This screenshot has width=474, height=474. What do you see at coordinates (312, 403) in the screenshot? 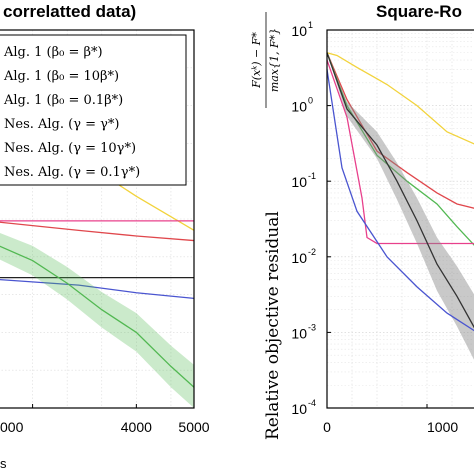
I see `right-y-tick-exponent: -4` at bounding box center [312, 403].